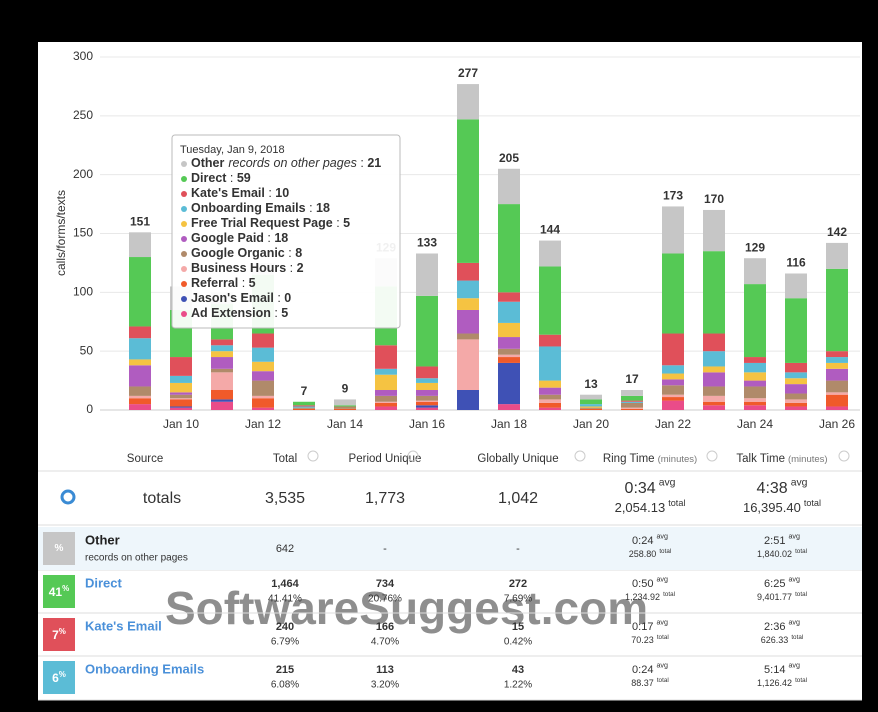 The image size is (878, 712). I want to click on series-name: Jason's Email, so click(232, 298).